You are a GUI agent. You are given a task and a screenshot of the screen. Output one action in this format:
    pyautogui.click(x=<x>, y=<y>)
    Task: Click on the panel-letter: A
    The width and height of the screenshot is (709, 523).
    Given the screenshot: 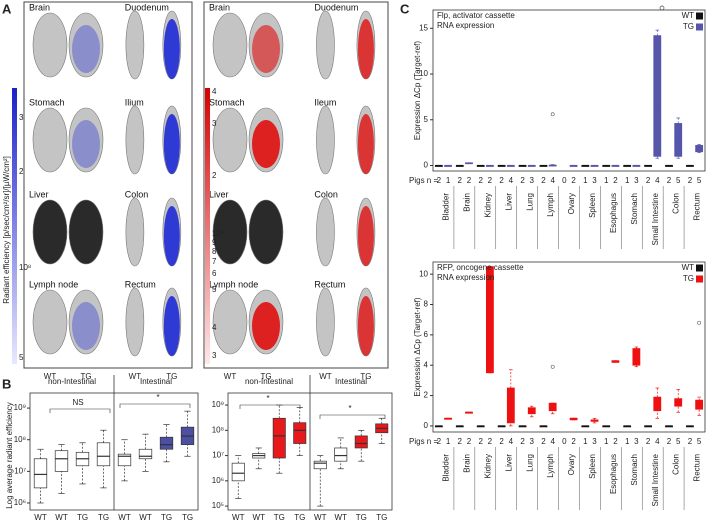 What is the action you would take?
    pyautogui.click(x=7, y=8)
    